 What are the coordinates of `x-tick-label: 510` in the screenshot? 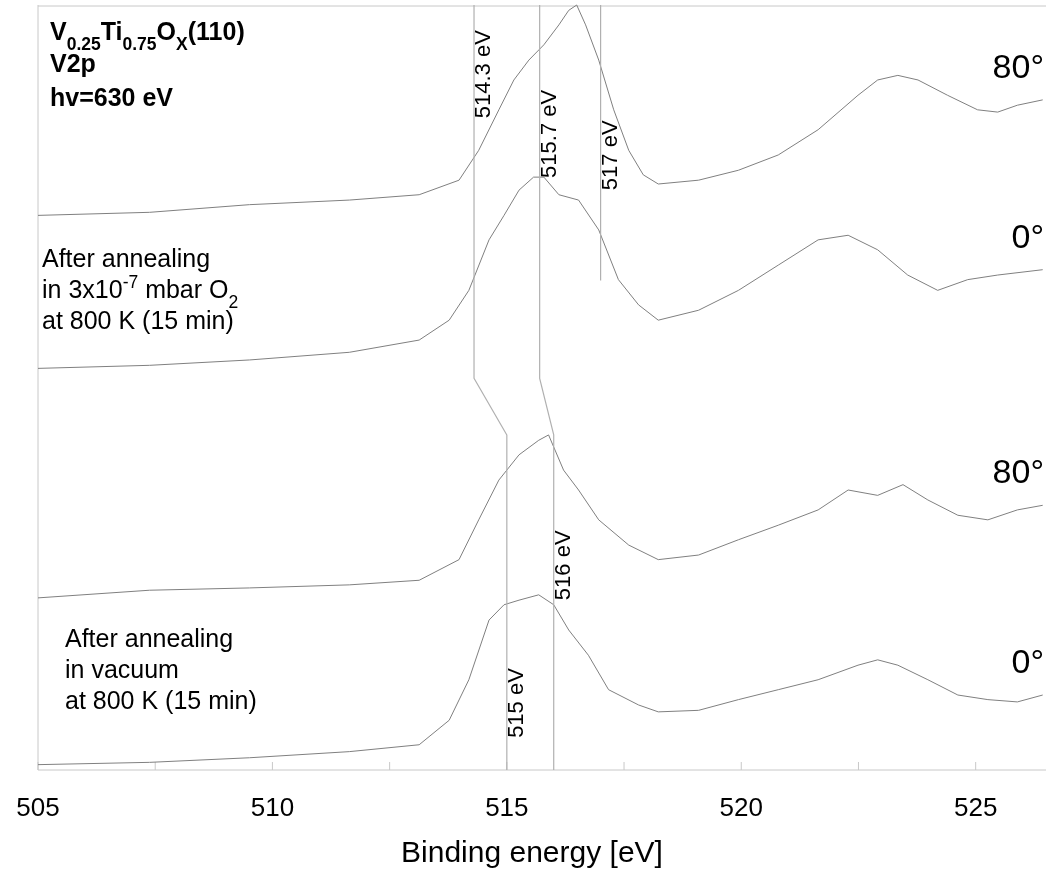 It's located at (272, 807).